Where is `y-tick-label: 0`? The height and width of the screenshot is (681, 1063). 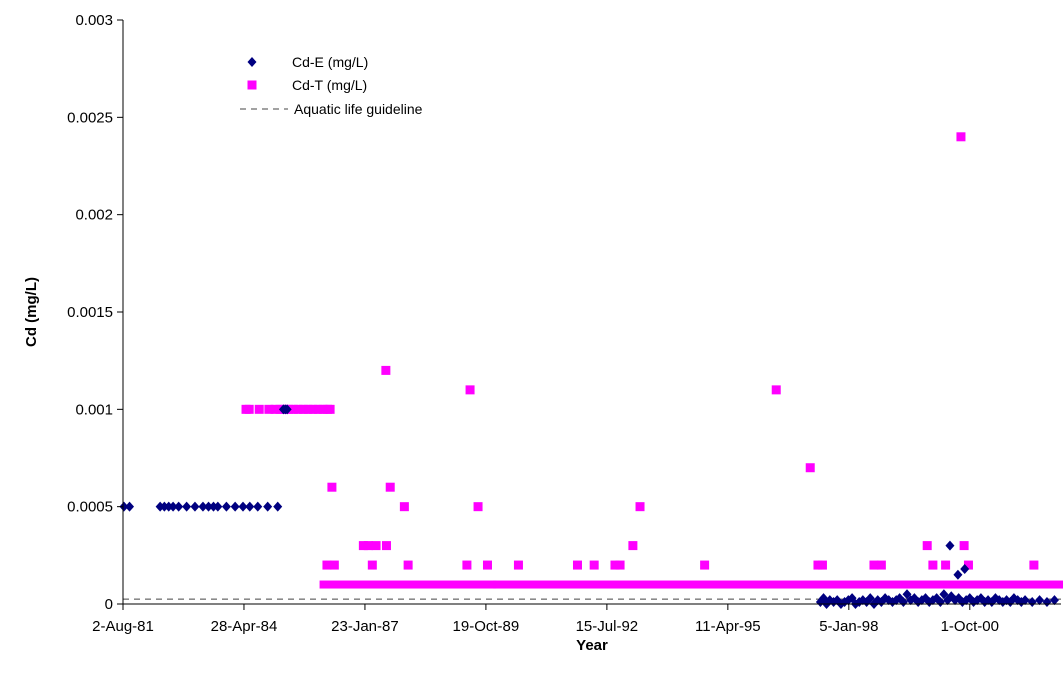
y-tick-label: 0 is located at coordinates (109, 604).